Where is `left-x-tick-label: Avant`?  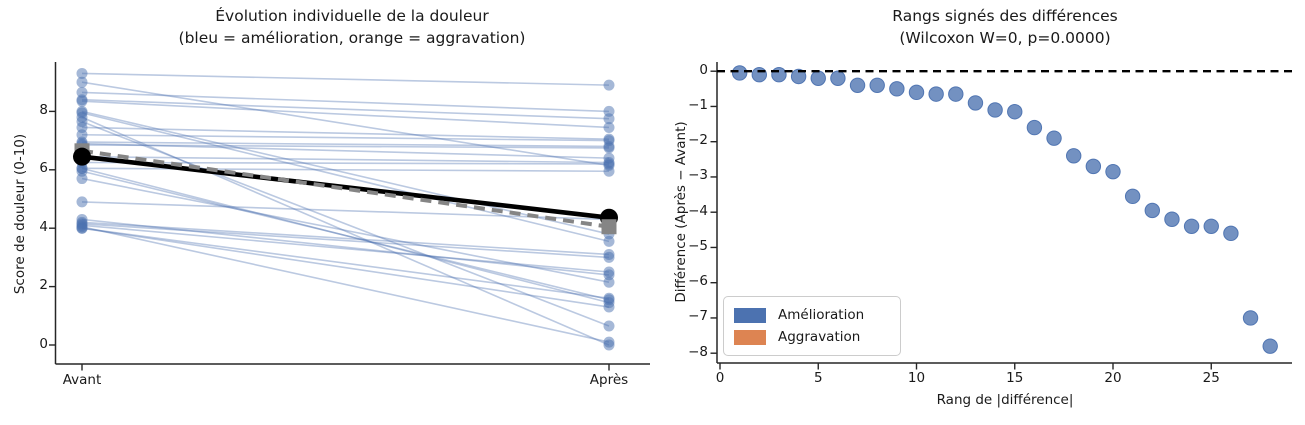
left-x-tick-label: Avant is located at coordinates (82, 380).